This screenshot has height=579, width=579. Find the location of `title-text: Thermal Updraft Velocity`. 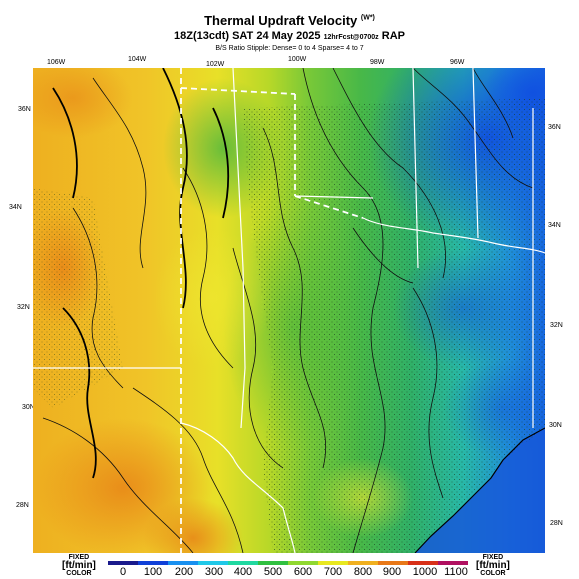

title-text: Thermal Updraft Velocity is located at coordinates (281, 20).